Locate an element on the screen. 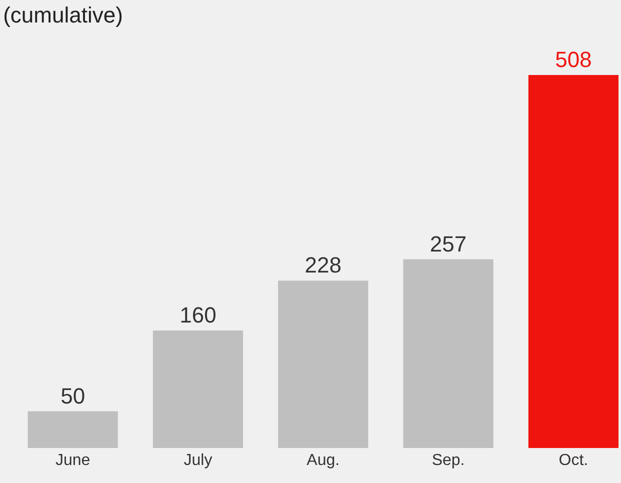 Image resolution: width=621 pixels, height=483 pixels. x-tick-label: Sep. is located at coordinates (448, 460).